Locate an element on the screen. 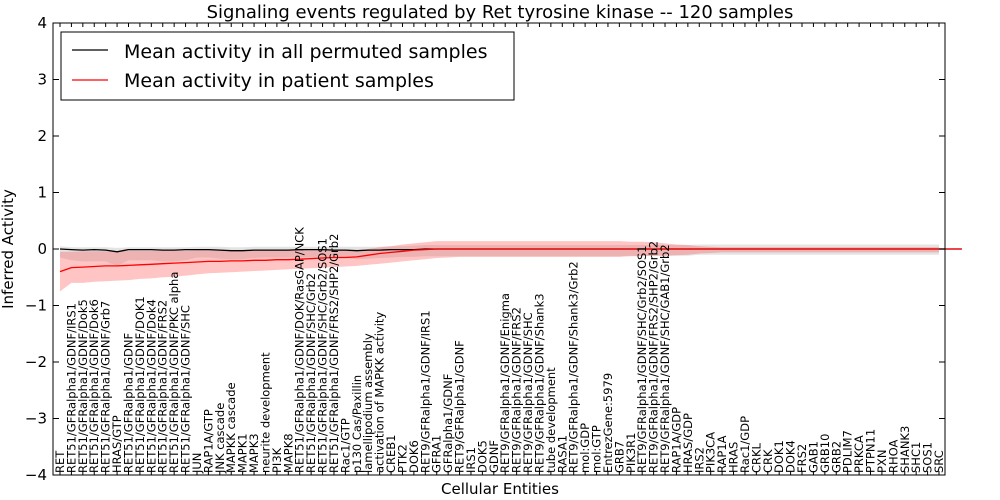 The width and height of the screenshot is (1000, 500). x-tick-label: RET9/GFRalpha1/GDNF/SHC/Grb2/SOS1 is located at coordinates (642, 359).